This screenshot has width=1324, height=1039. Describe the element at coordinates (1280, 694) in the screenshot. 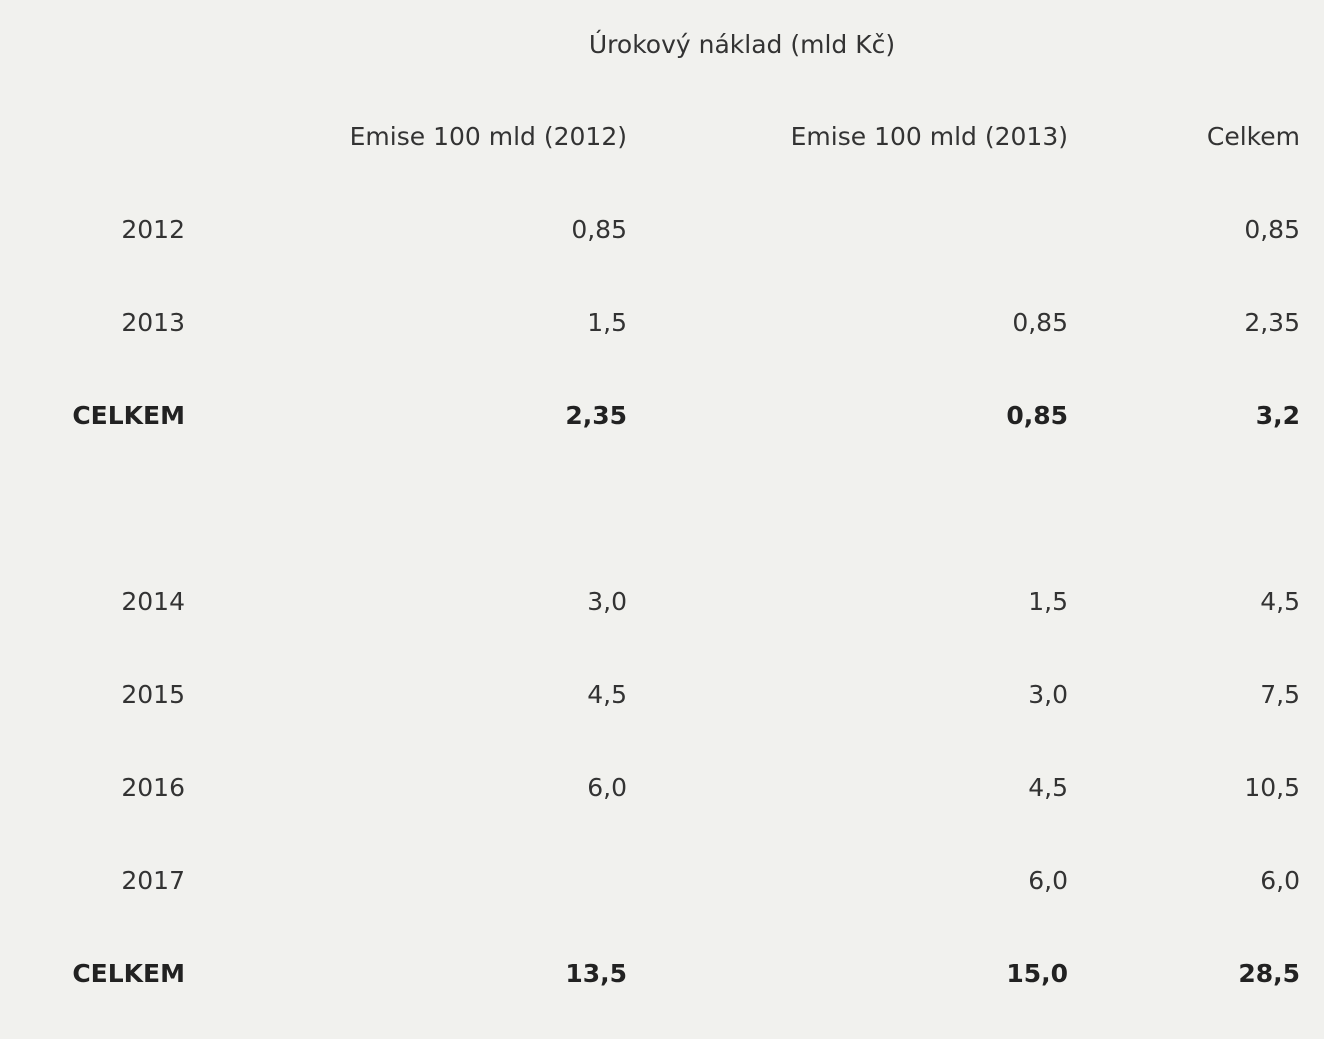

I see `cell-value: 7,5` at that location.